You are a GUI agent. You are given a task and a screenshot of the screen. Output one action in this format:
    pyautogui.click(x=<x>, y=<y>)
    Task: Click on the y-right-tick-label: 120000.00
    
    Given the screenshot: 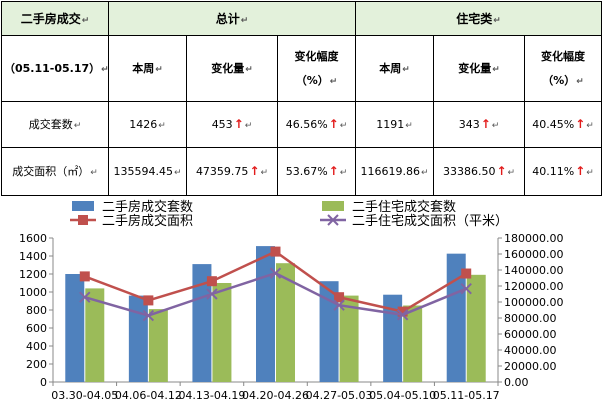 What is the action you would take?
    pyautogui.click(x=534, y=286)
    